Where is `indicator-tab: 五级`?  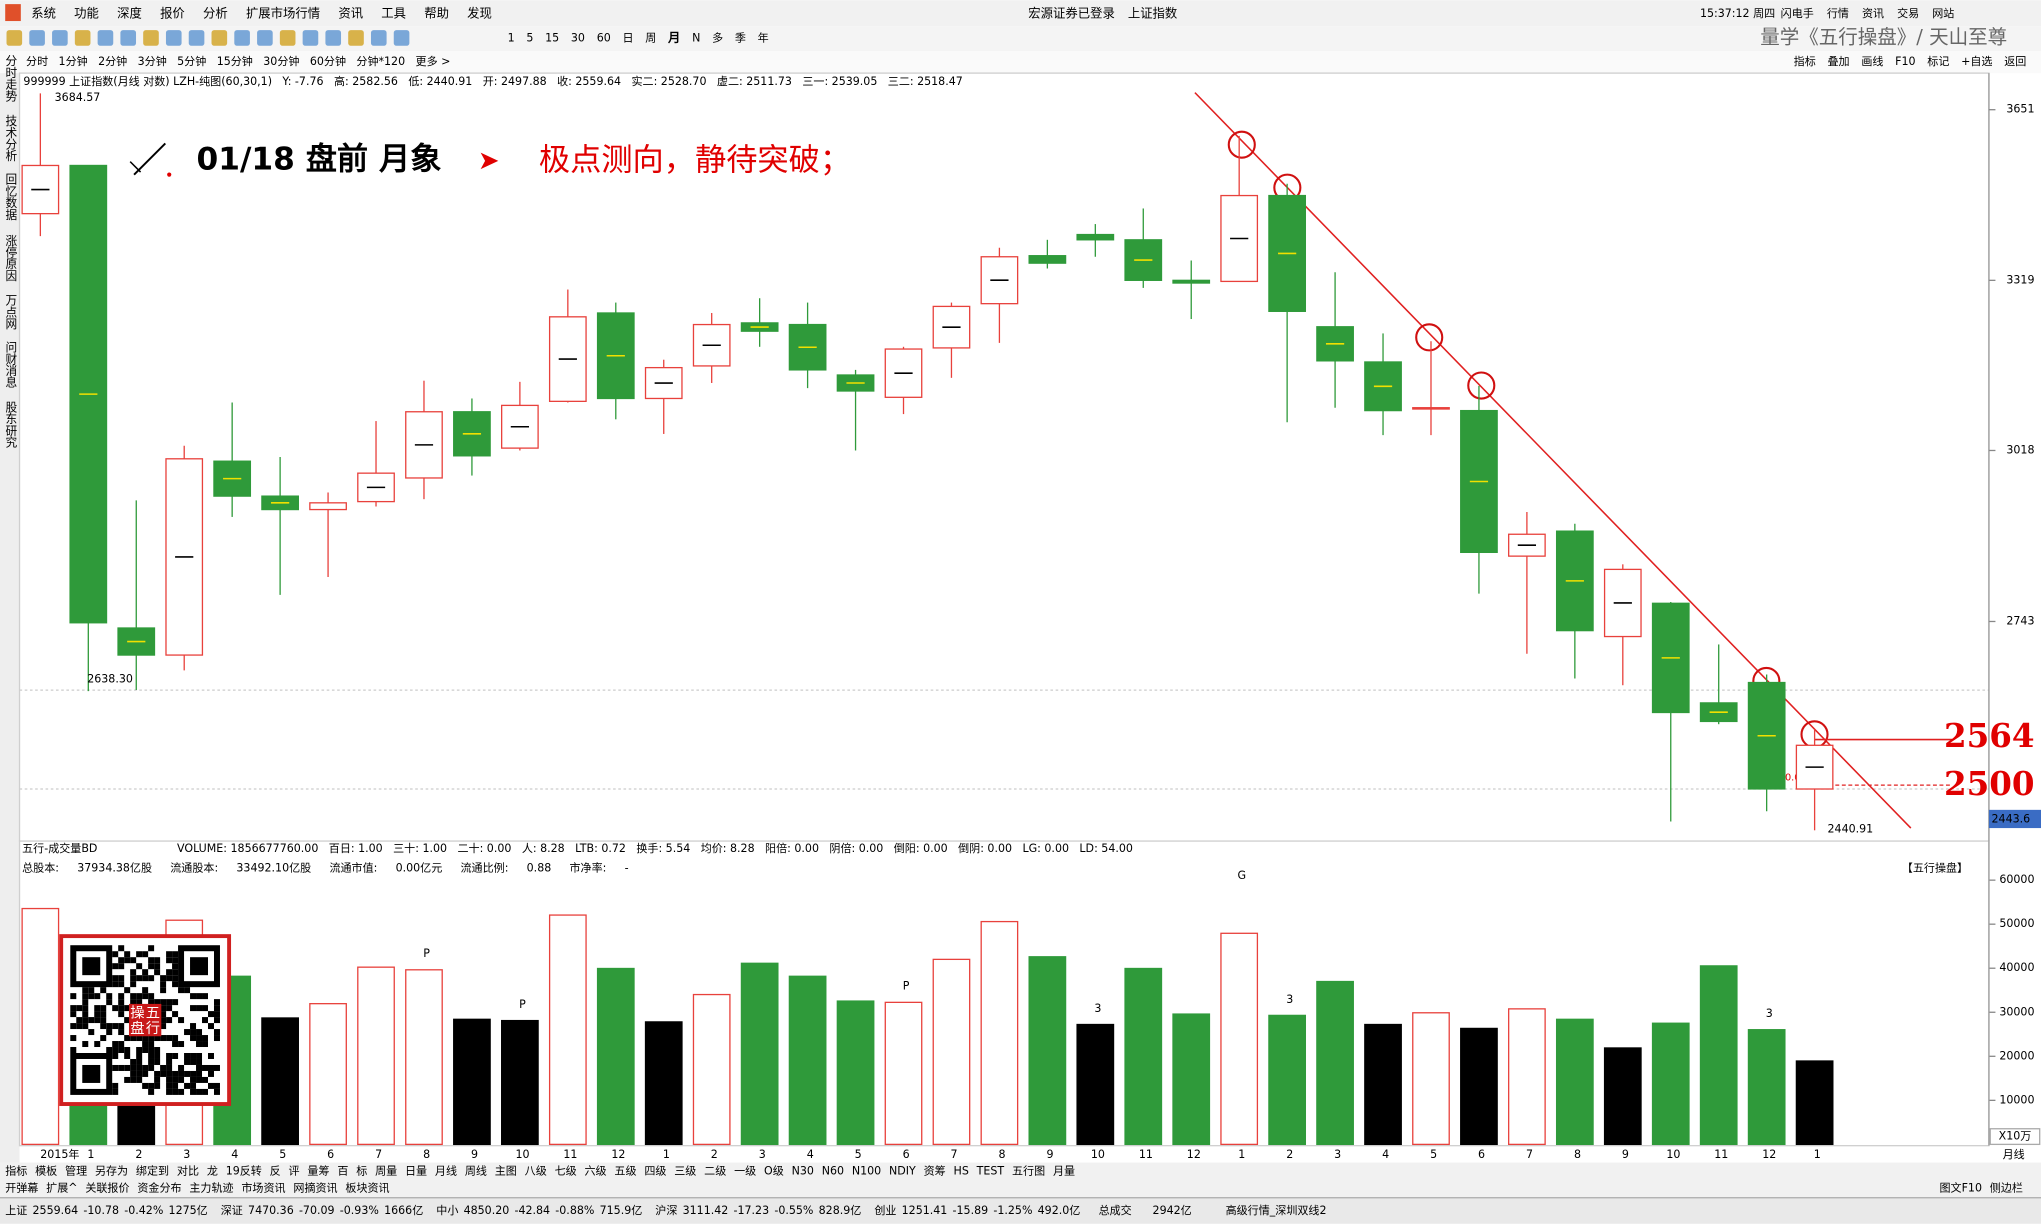
indicator-tab: 五级 is located at coordinates (625, 1171).